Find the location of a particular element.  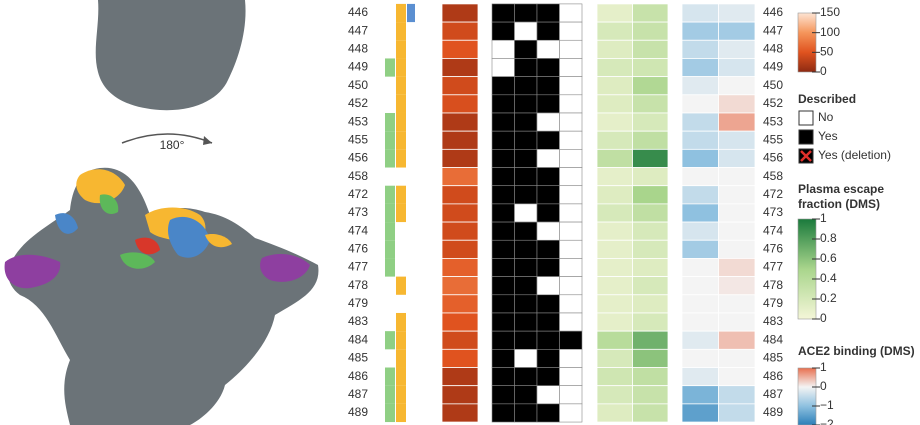

legend-title: fraction (DMS) is located at coordinates (839, 204).